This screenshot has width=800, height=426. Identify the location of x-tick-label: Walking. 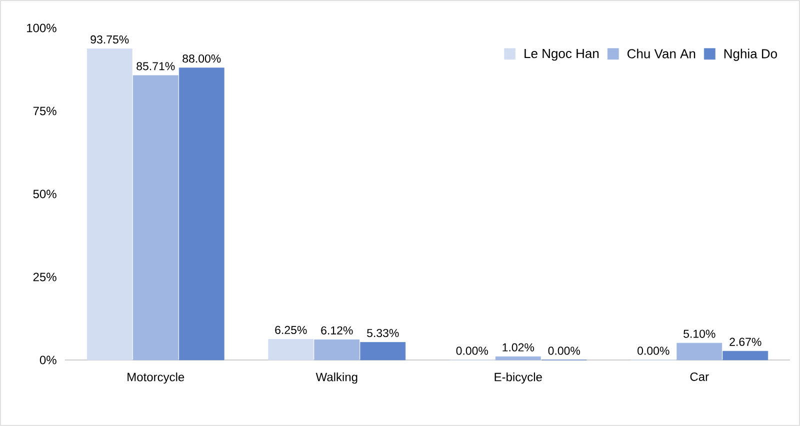
(337, 378).